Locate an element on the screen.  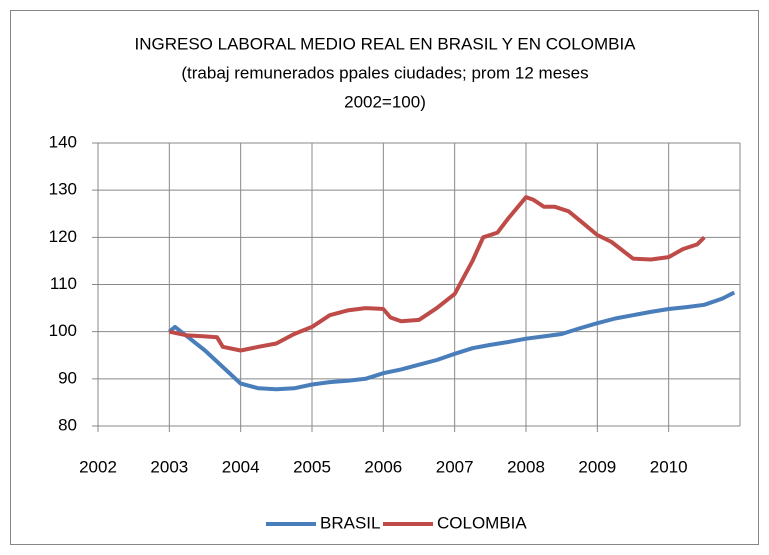
legend-label: COLOMBIA is located at coordinates (482, 522).